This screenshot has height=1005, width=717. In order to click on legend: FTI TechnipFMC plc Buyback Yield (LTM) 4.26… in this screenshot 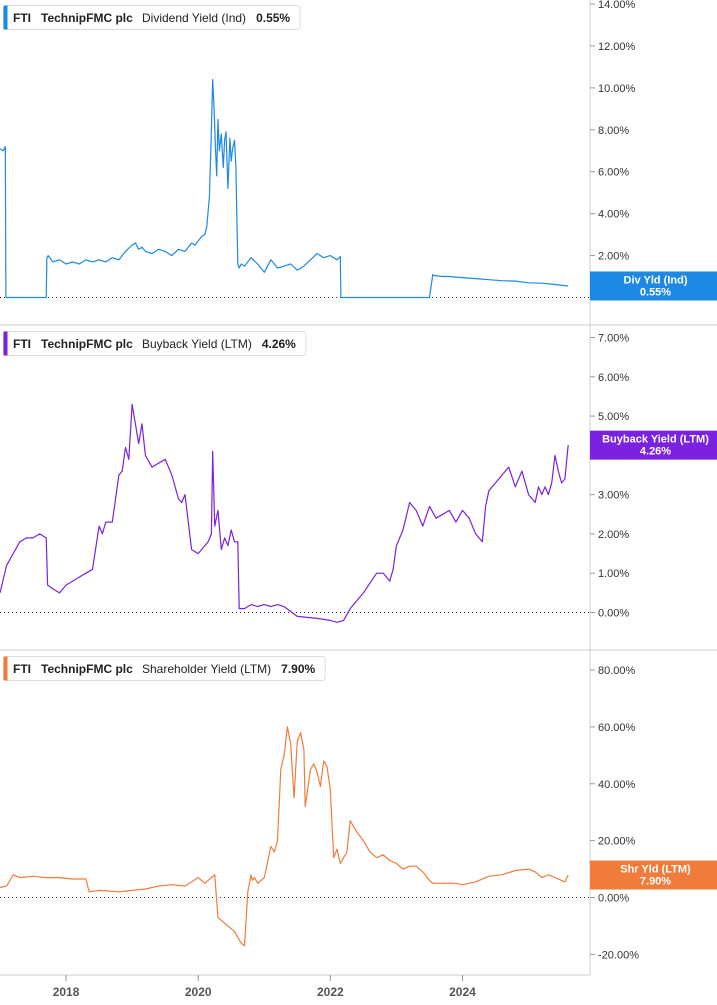, I will do `click(155, 343)`.